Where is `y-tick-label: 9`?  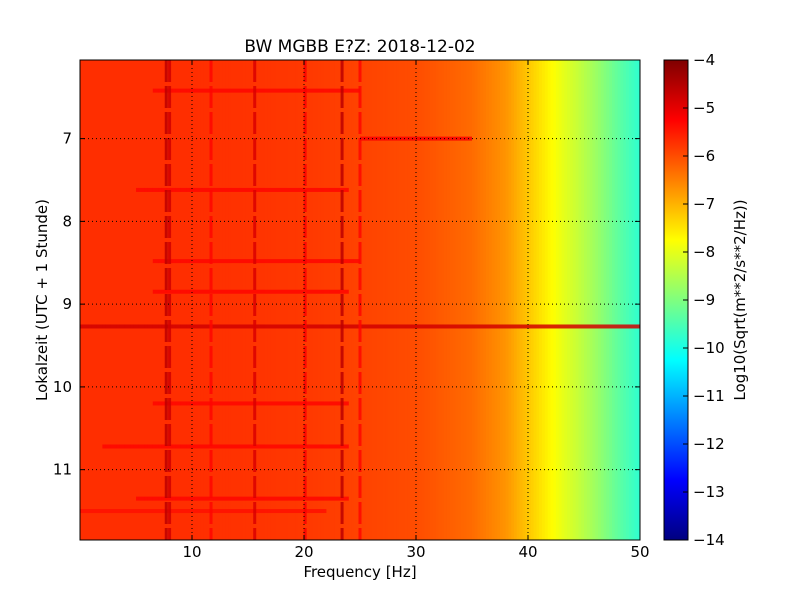 y-tick-label: 9 is located at coordinates (67, 304).